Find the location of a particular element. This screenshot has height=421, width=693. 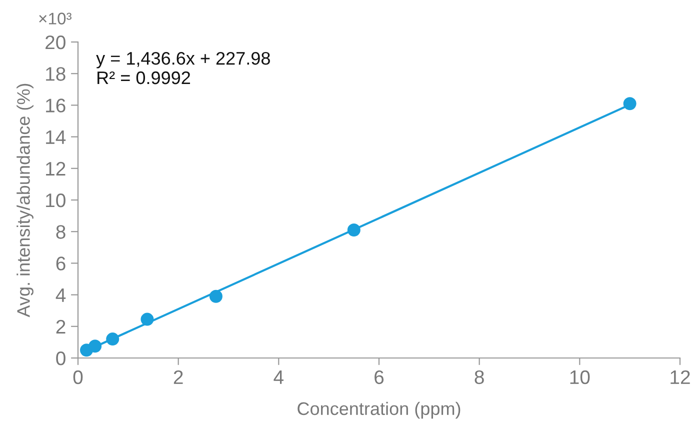

x-tick-label: 2 is located at coordinates (178, 377).